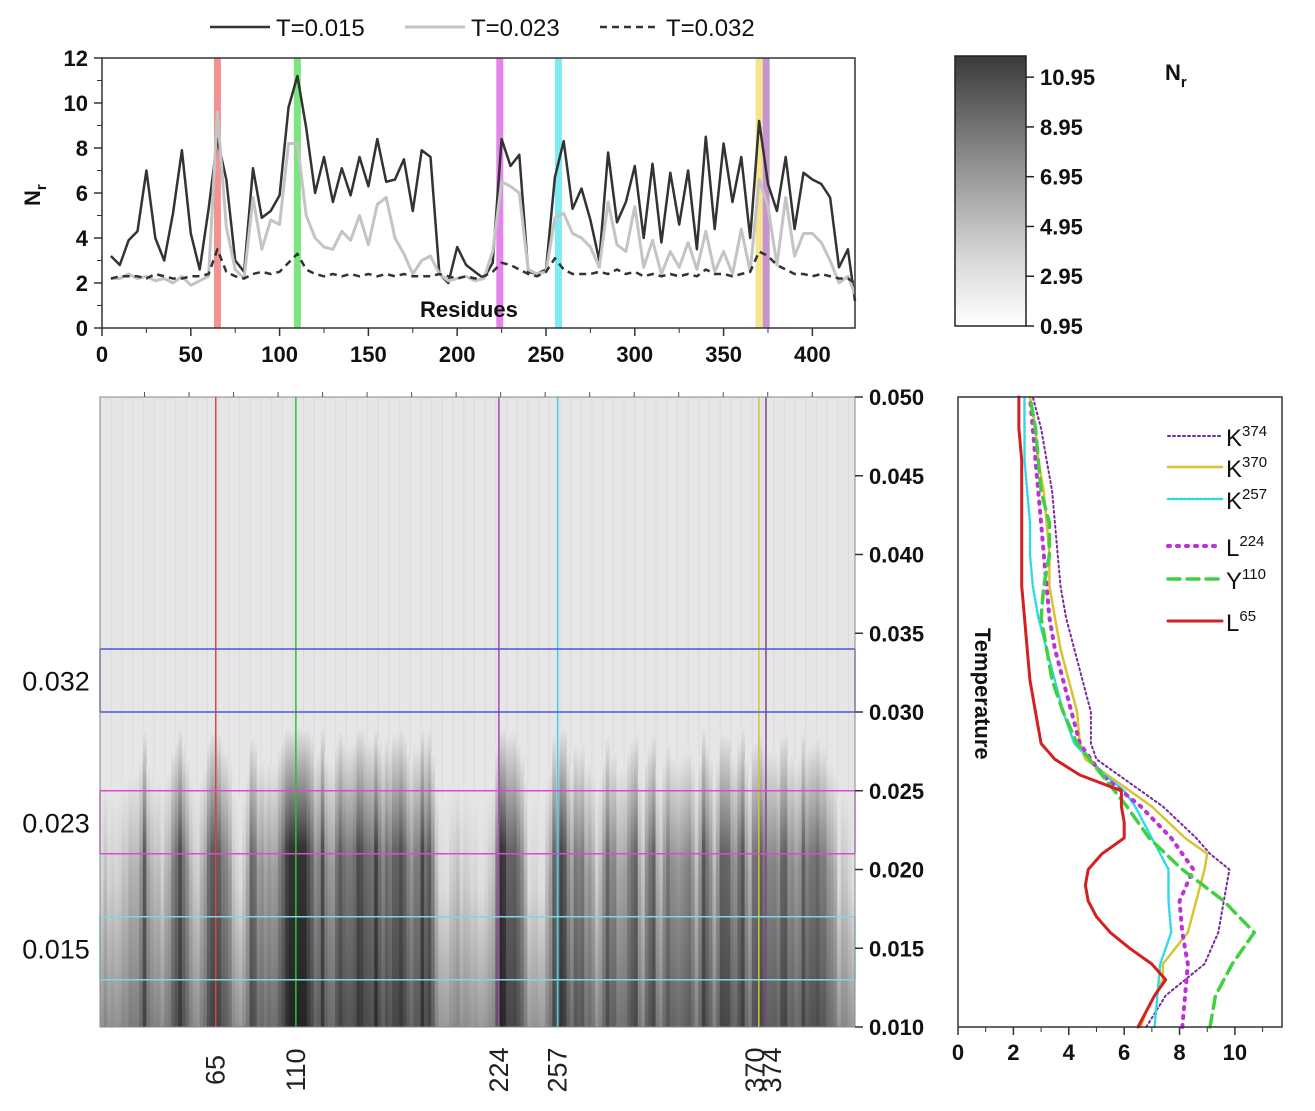  Describe the element at coordinates (32, 198) in the screenshot. I see `top-y-axis-label-main: N` at that location.